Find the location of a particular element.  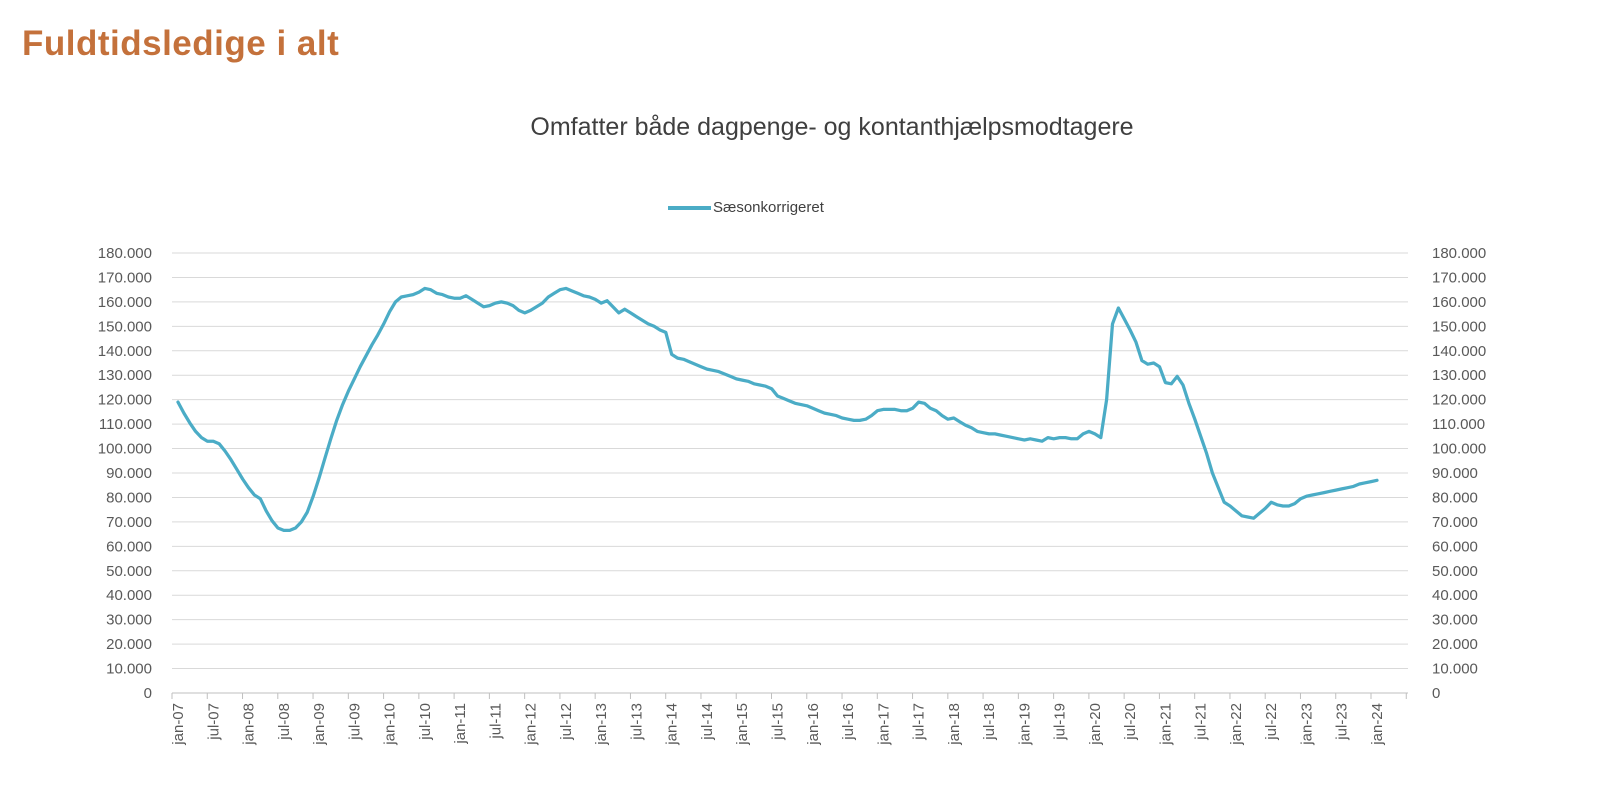

x-axis-label: jul-18 is located at coordinates (989, 722).